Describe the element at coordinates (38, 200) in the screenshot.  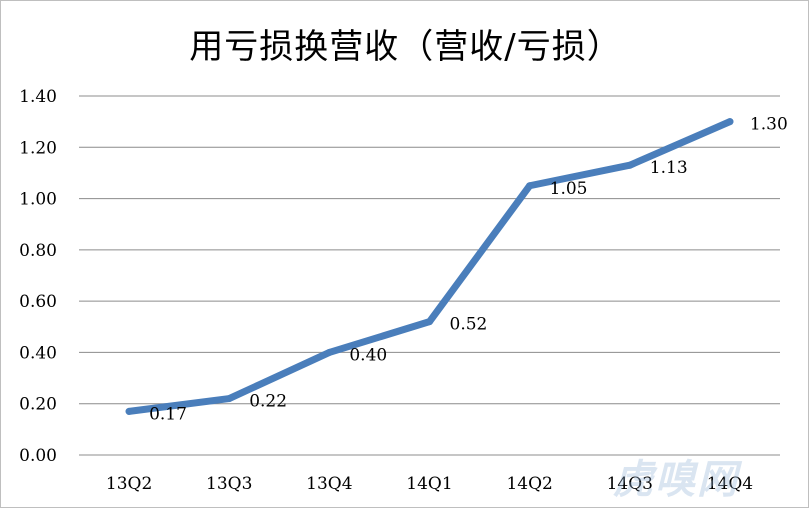
I see `y-tick-label: 1.00` at that location.